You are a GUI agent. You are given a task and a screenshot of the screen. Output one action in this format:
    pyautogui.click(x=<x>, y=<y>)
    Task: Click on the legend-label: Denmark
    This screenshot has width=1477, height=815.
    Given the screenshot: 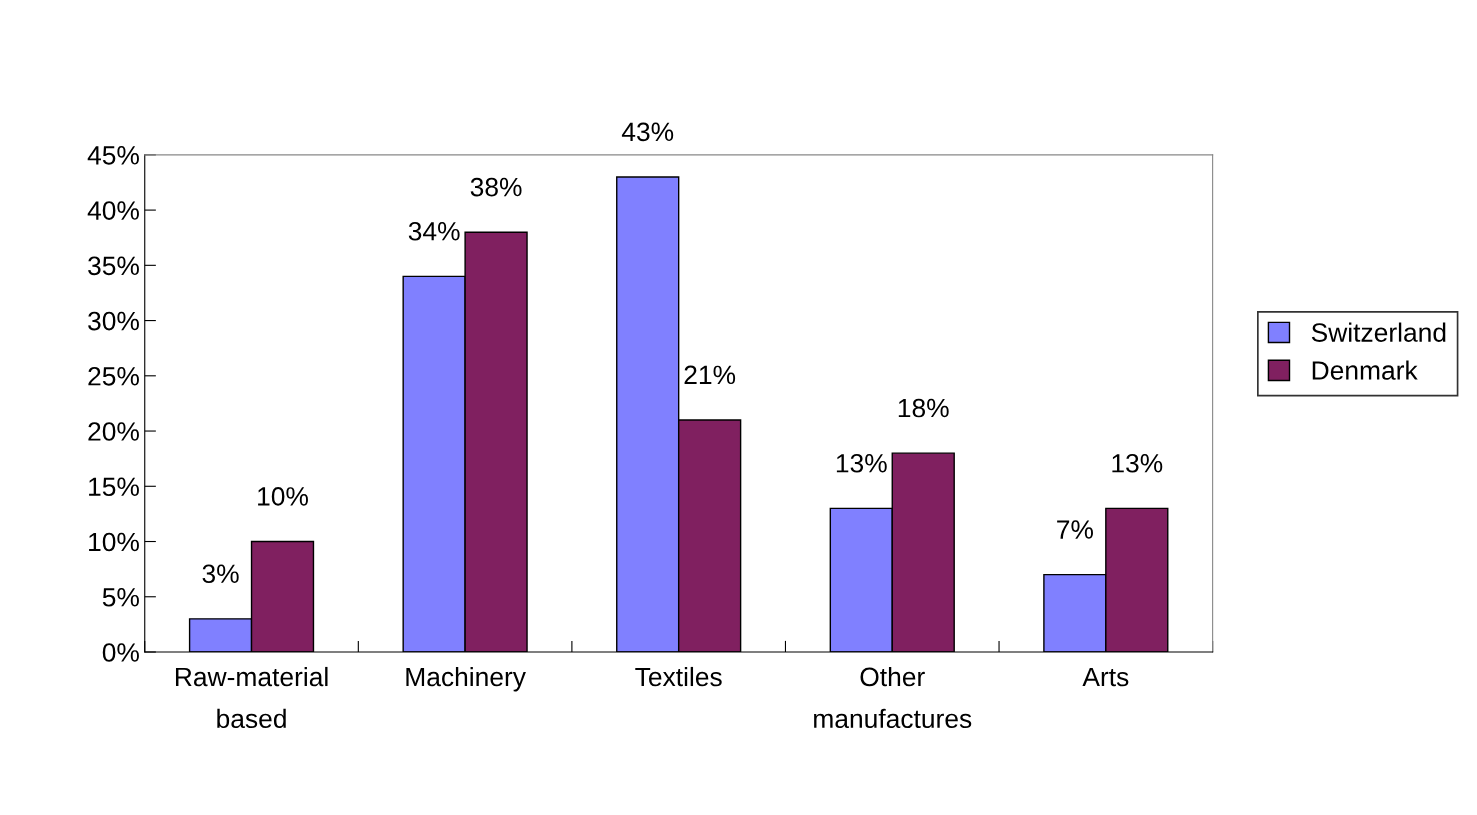 What is the action you would take?
    pyautogui.click(x=1365, y=370)
    